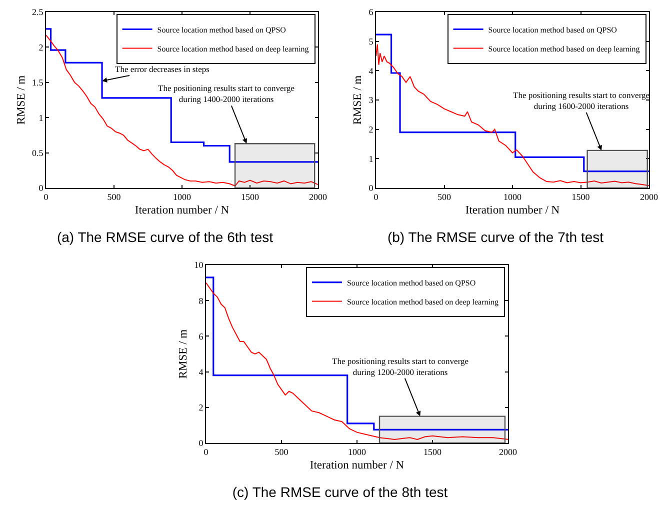 Image resolution: width=661 pixels, height=506 pixels. What do you see at coordinates (226, 93) in the screenshot?
I see `annotation: The positioning results start to converge during 1400-2000 iterations` at bounding box center [226, 93].